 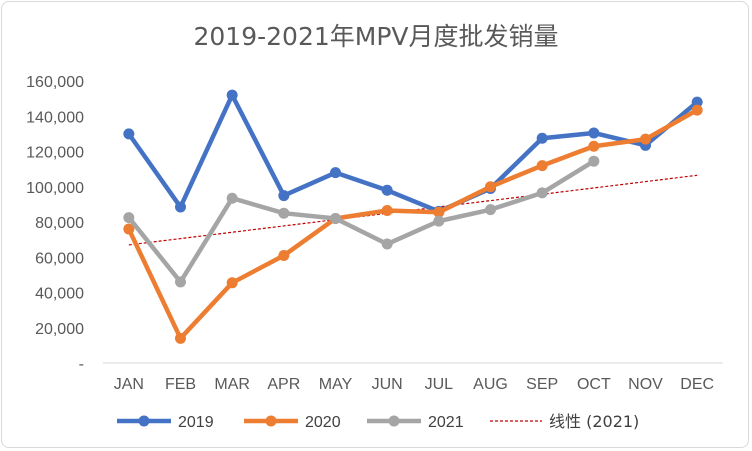 What do you see at coordinates (59, 258) in the screenshot?
I see `y-tick-label: 60,000` at bounding box center [59, 258].